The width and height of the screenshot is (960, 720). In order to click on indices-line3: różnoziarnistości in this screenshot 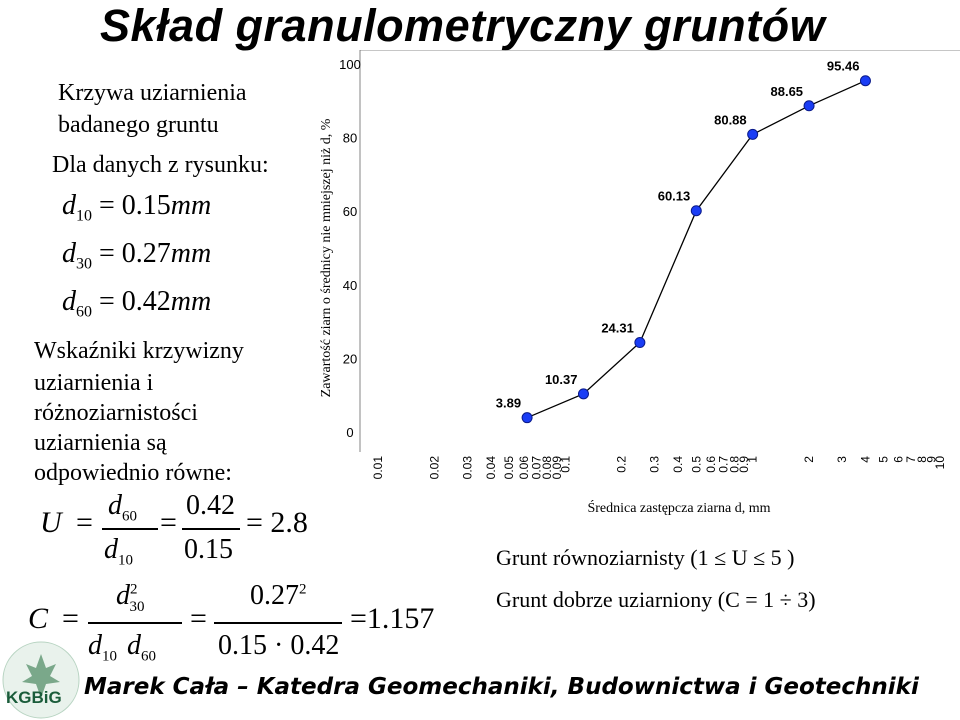, I will do `click(116, 413)`.